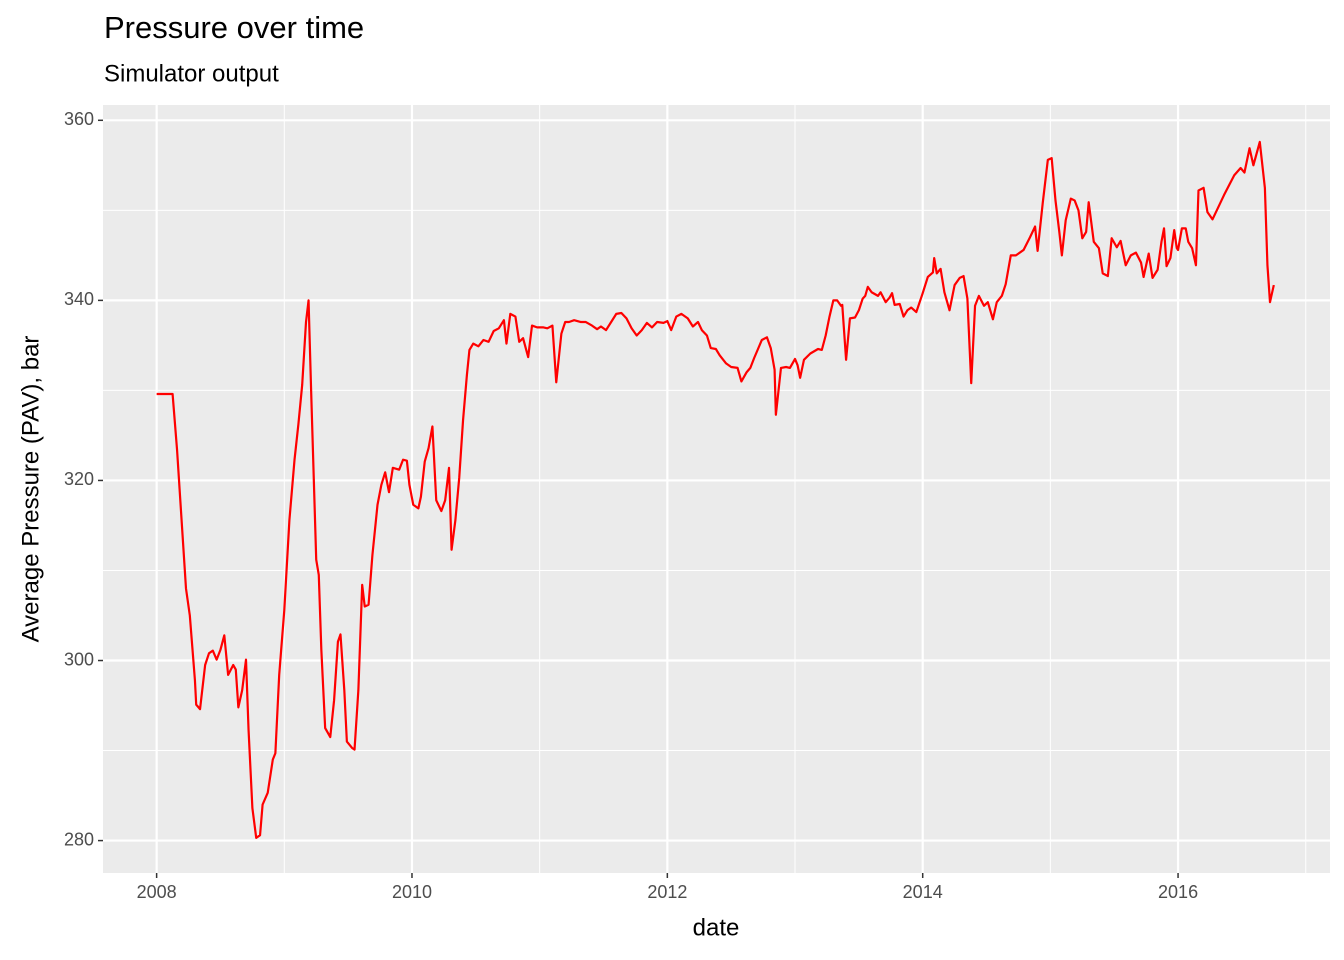 The image size is (1344, 960). Describe the element at coordinates (79, 119) in the screenshot. I see `y-tick-label: 360` at that location.